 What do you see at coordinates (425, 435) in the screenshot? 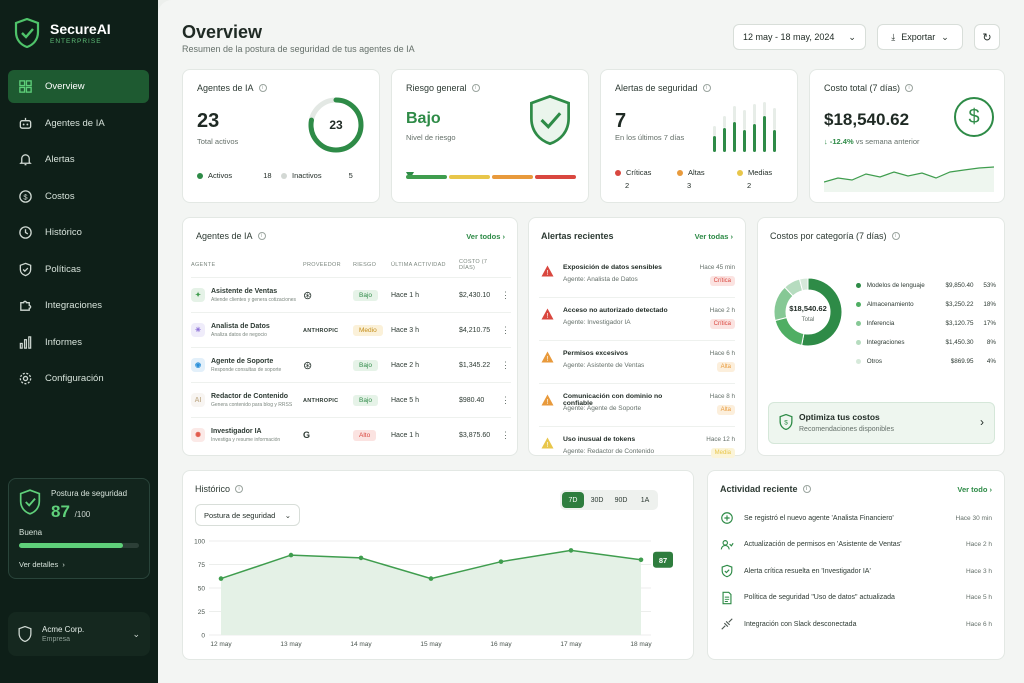
I see `last-activity: Hace 1 h` at bounding box center [425, 435].